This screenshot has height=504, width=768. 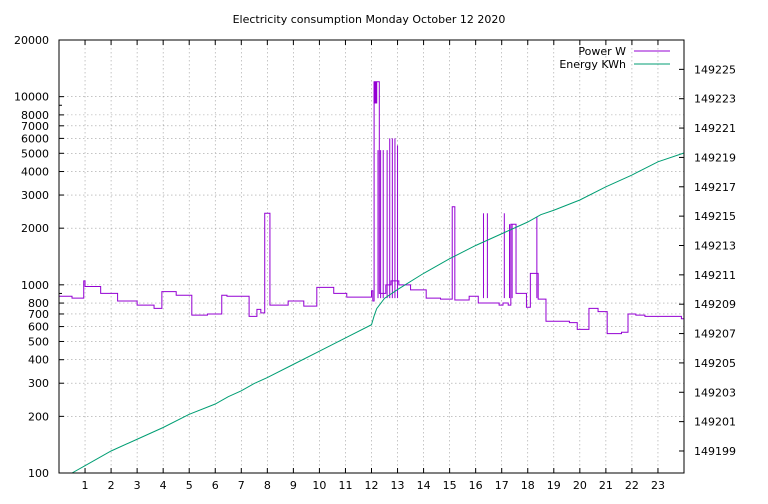 I want to click on x-tick-label: 10, so click(x=319, y=485).